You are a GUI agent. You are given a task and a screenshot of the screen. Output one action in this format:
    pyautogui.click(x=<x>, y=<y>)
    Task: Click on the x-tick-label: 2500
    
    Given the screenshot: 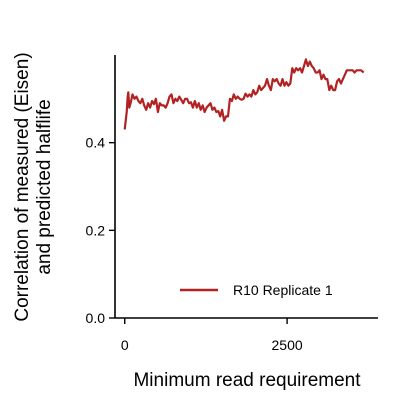 What is the action you would take?
    pyautogui.click(x=287, y=345)
    